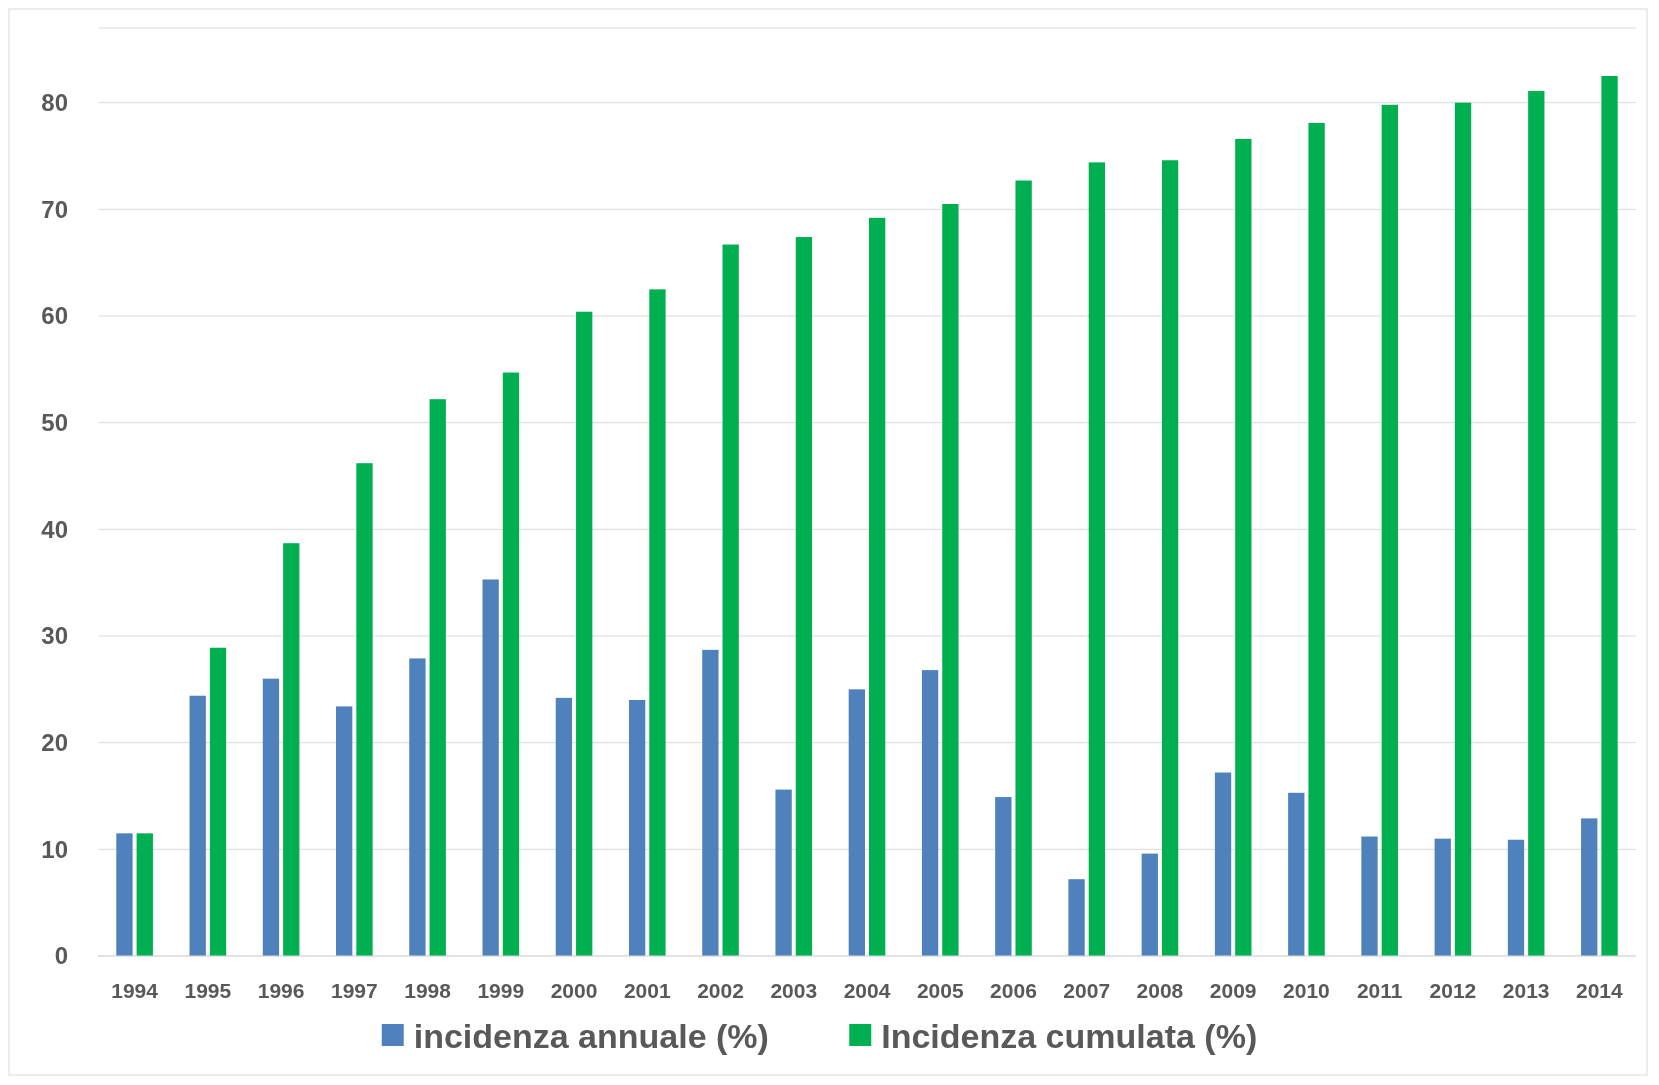 The height and width of the screenshot is (1085, 1659). Describe the element at coordinates (428, 990) in the screenshot. I see `x-tick-label: 1998` at that location.